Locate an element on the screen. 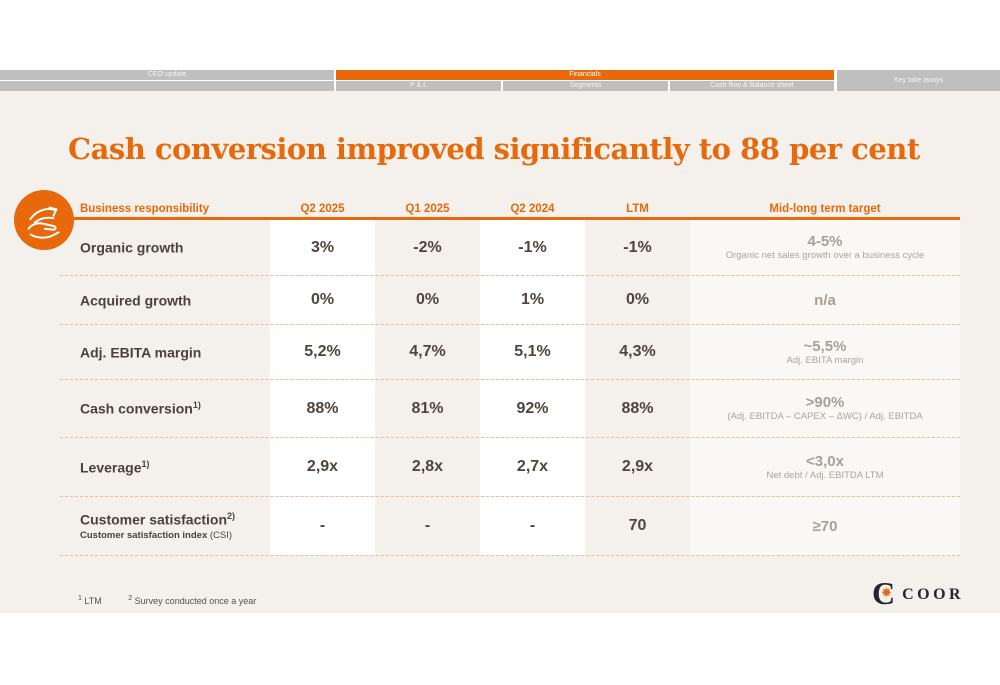 Image resolution: width=1000 pixels, height=685 pixels. cell-q2-2025: - is located at coordinates (322, 526).